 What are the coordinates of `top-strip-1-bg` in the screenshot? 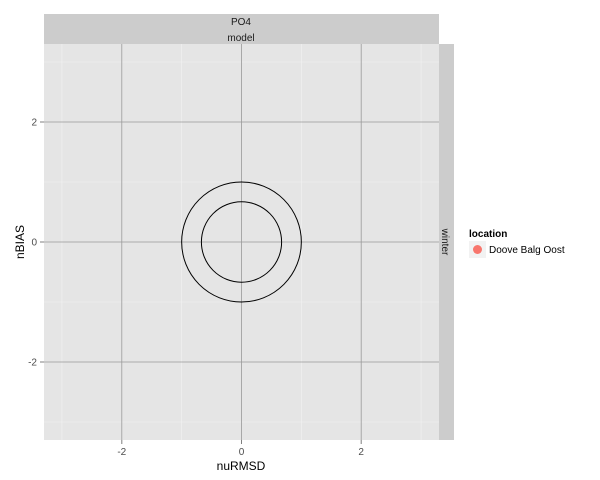 It's located at (241, 22).